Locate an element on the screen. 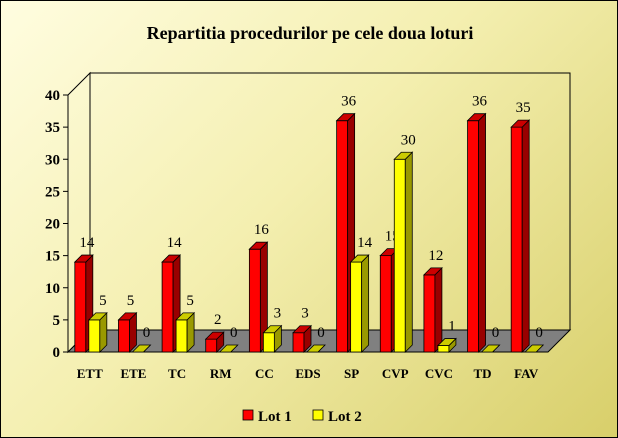 This screenshot has height=438, width=618. legend-swatch-lot1 is located at coordinates (248, 415).